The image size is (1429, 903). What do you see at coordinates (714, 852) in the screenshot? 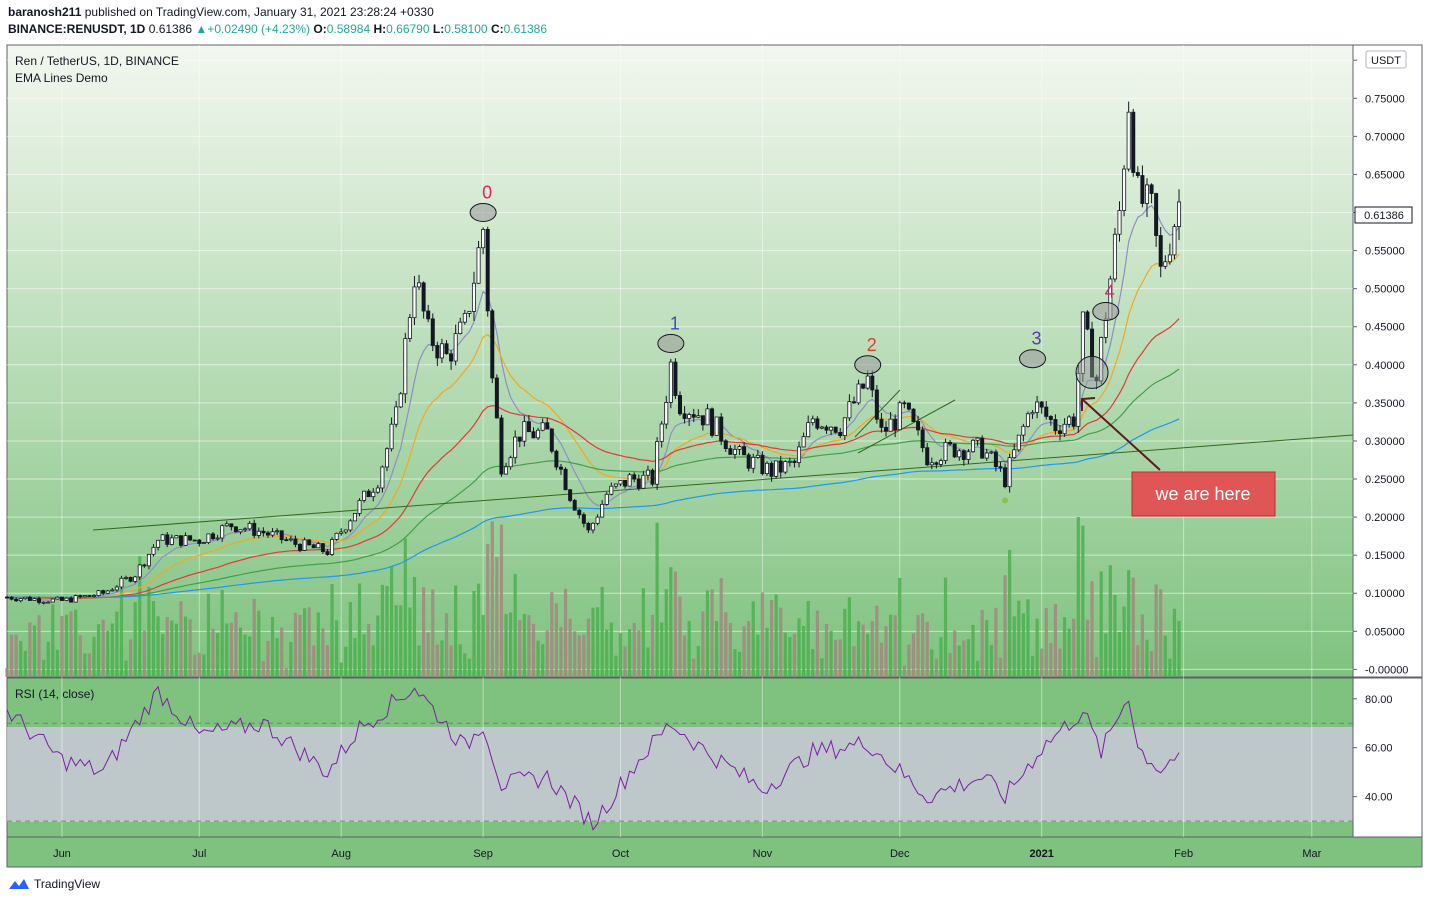
I see `time-axis-pane` at bounding box center [714, 852].